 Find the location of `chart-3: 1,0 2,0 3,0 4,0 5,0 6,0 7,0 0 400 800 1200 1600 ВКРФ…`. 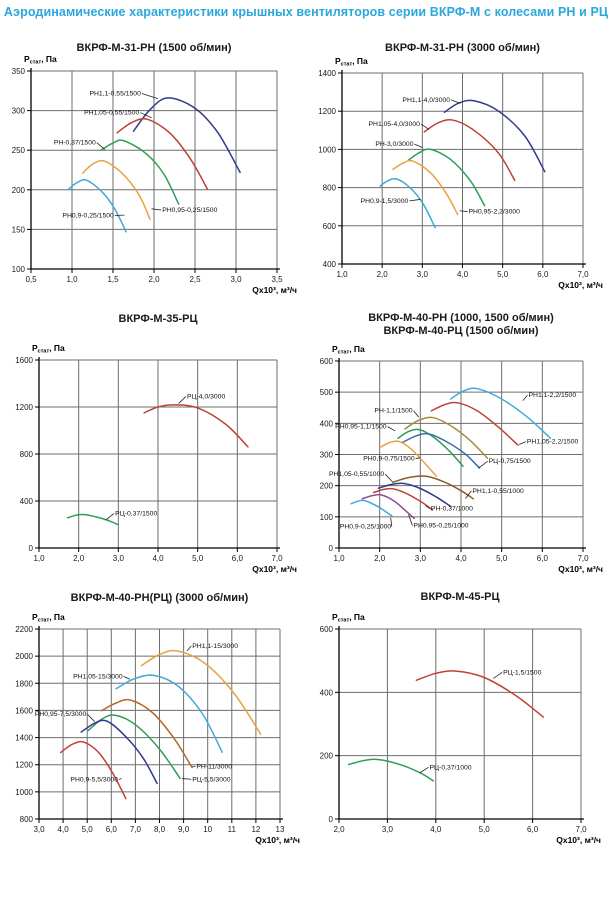

chart-3: 1,0 2,0 3,0 4,0 5,0 6,0 7,0 0 400 800 1200 1600 ВКРФ… is located at coordinates (156, 443).